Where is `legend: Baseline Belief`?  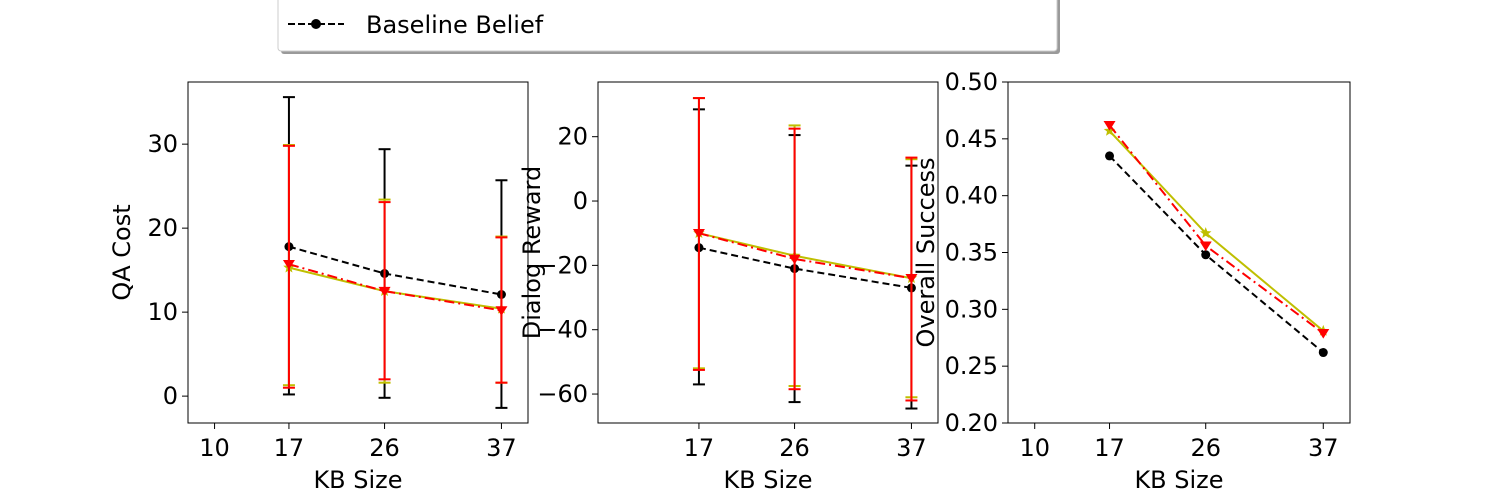
legend: Baseline Belief is located at coordinates (668, 27).